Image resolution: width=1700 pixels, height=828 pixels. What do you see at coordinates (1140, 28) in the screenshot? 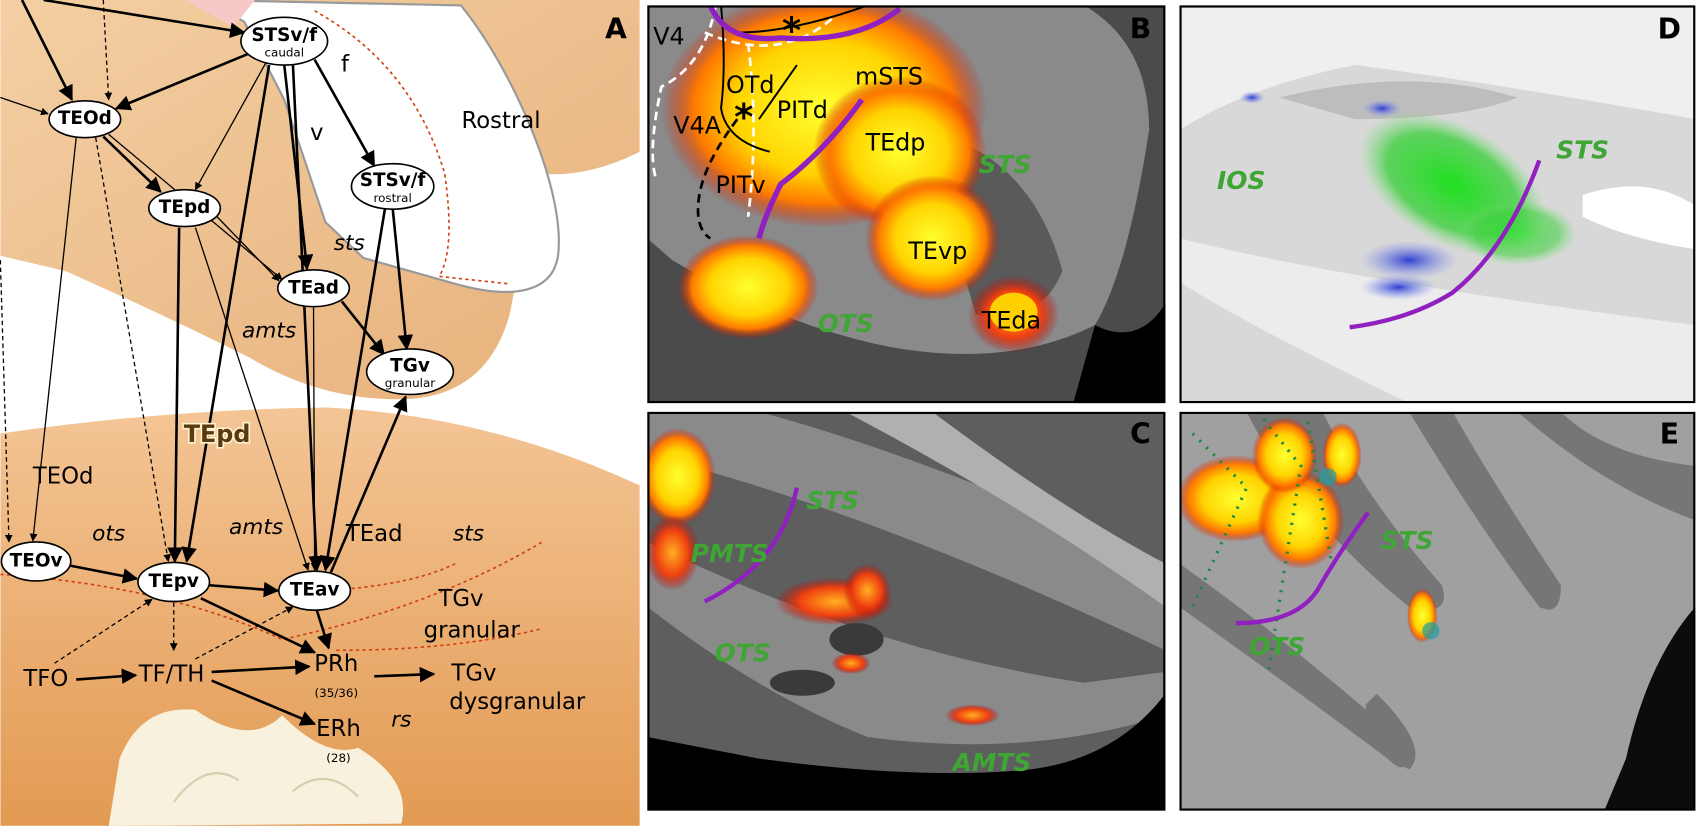
I see `panel-letter: B` at bounding box center [1140, 28].